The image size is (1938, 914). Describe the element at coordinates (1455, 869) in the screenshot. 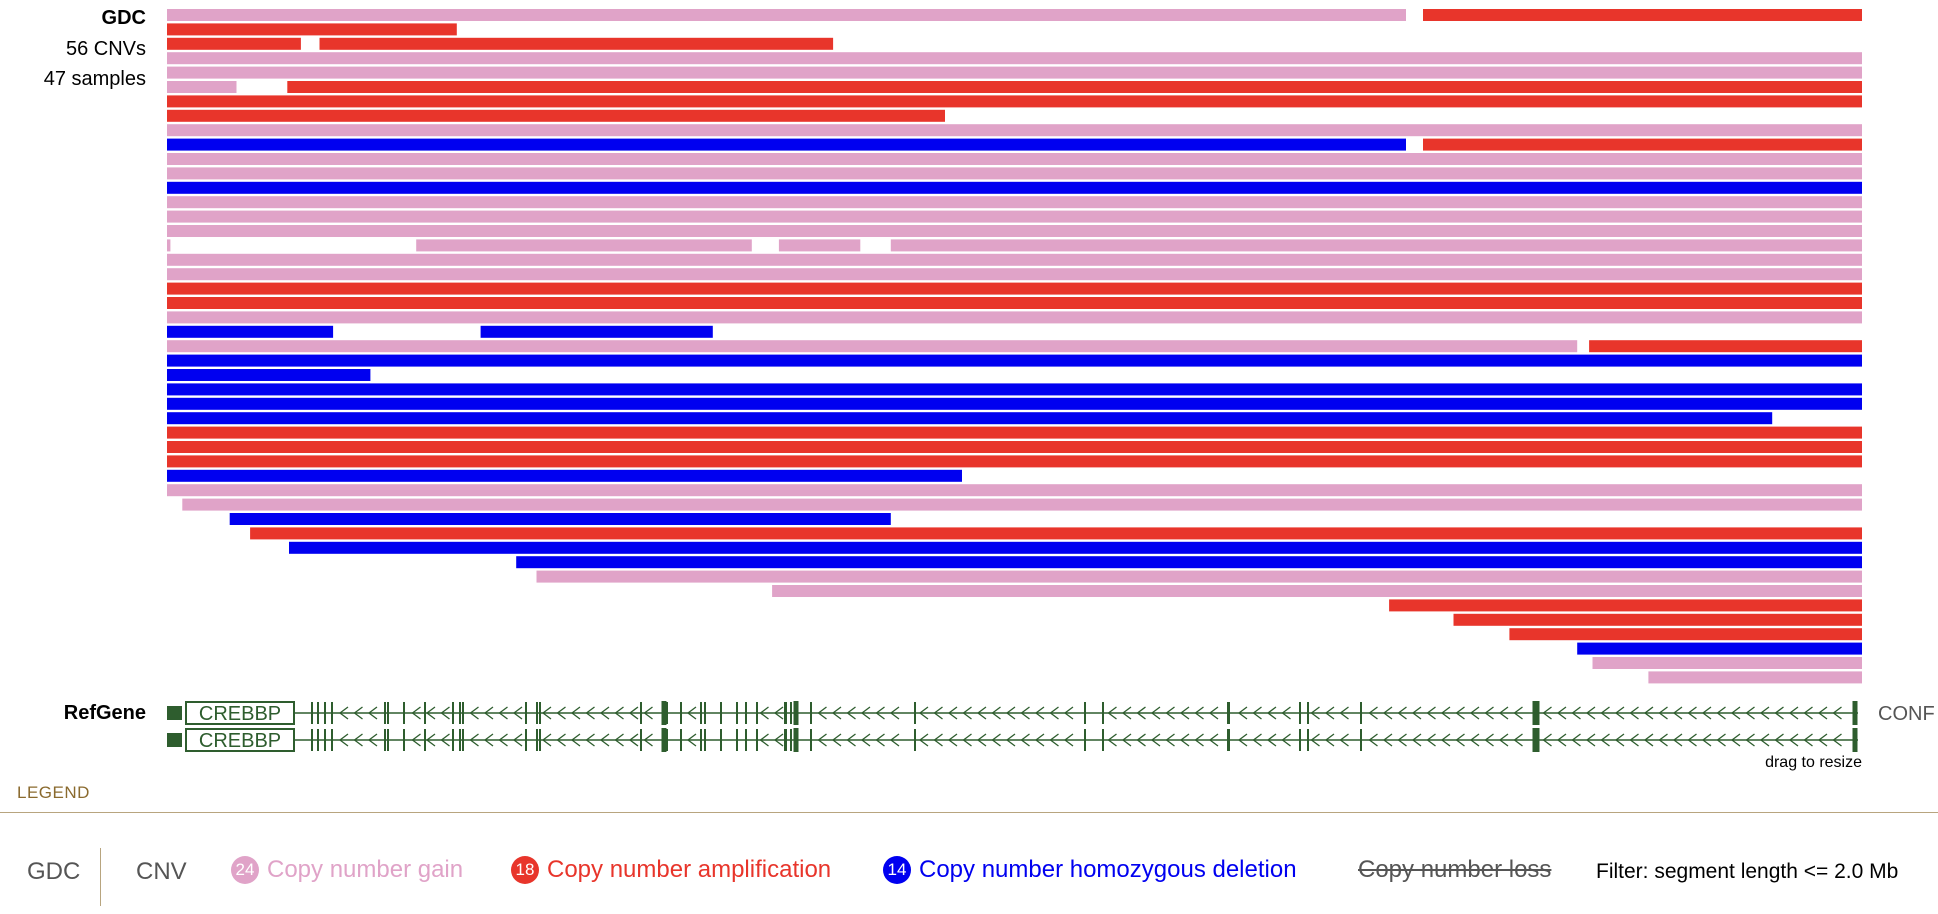

I see `legend-item-loss-hidden: Copy number loss` at that location.